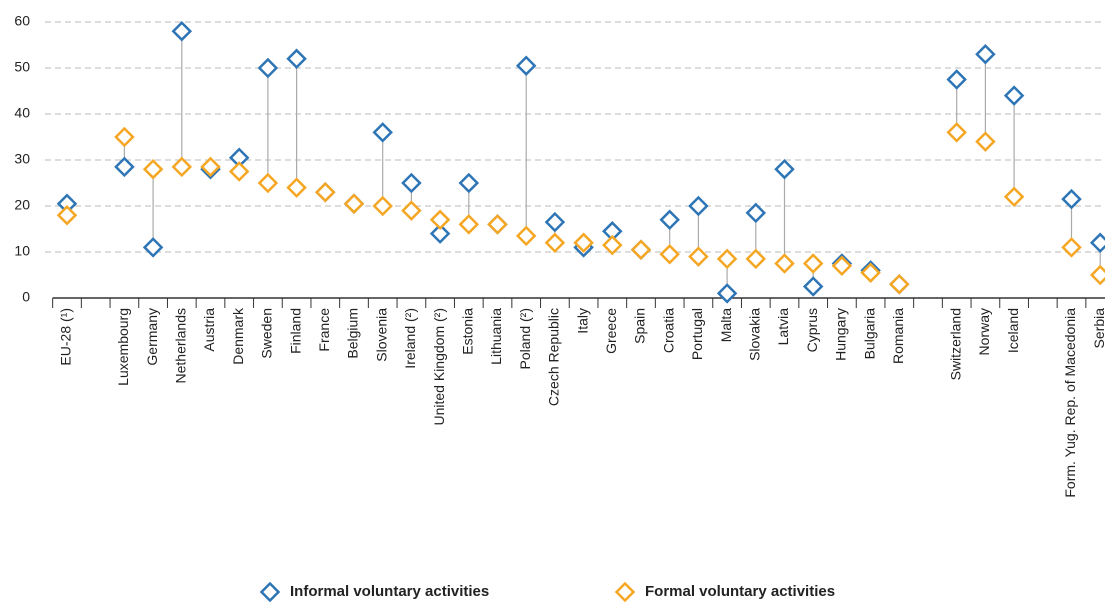 This screenshot has width=1105, height=604. Describe the element at coordinates (22, 113) in the screenshot. I see `y-tick-label: 40` at that location.